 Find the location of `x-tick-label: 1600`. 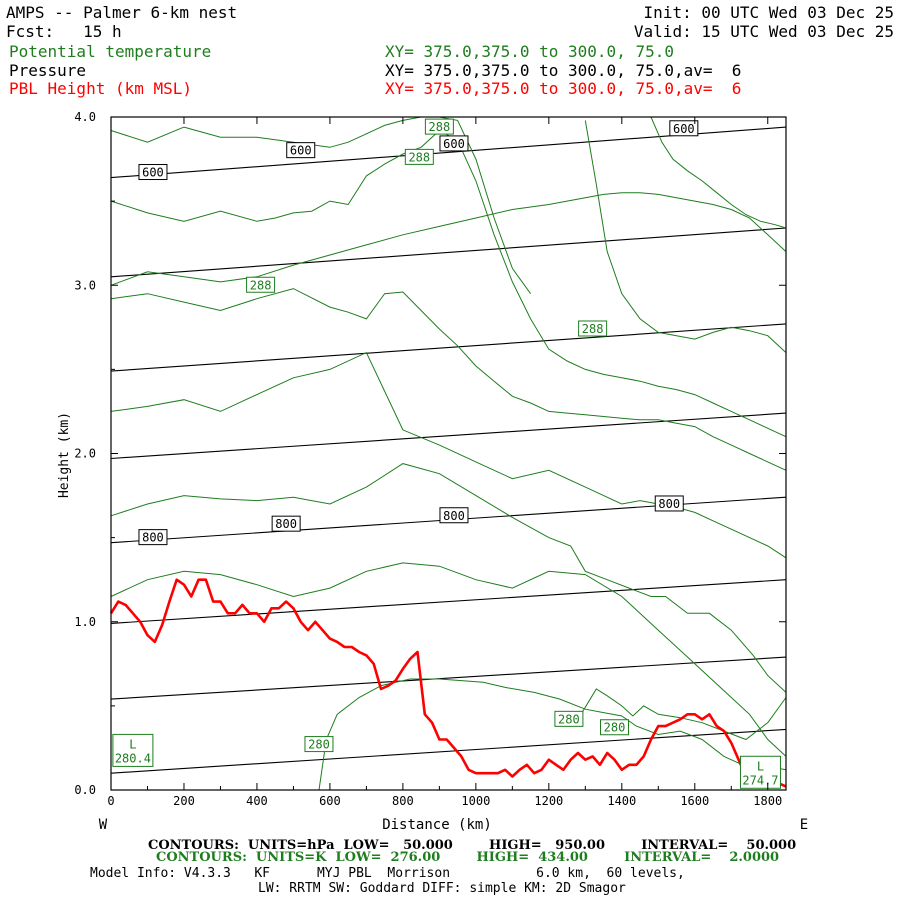

x-tick-label: 1600 is located at coordinates (694, 801).